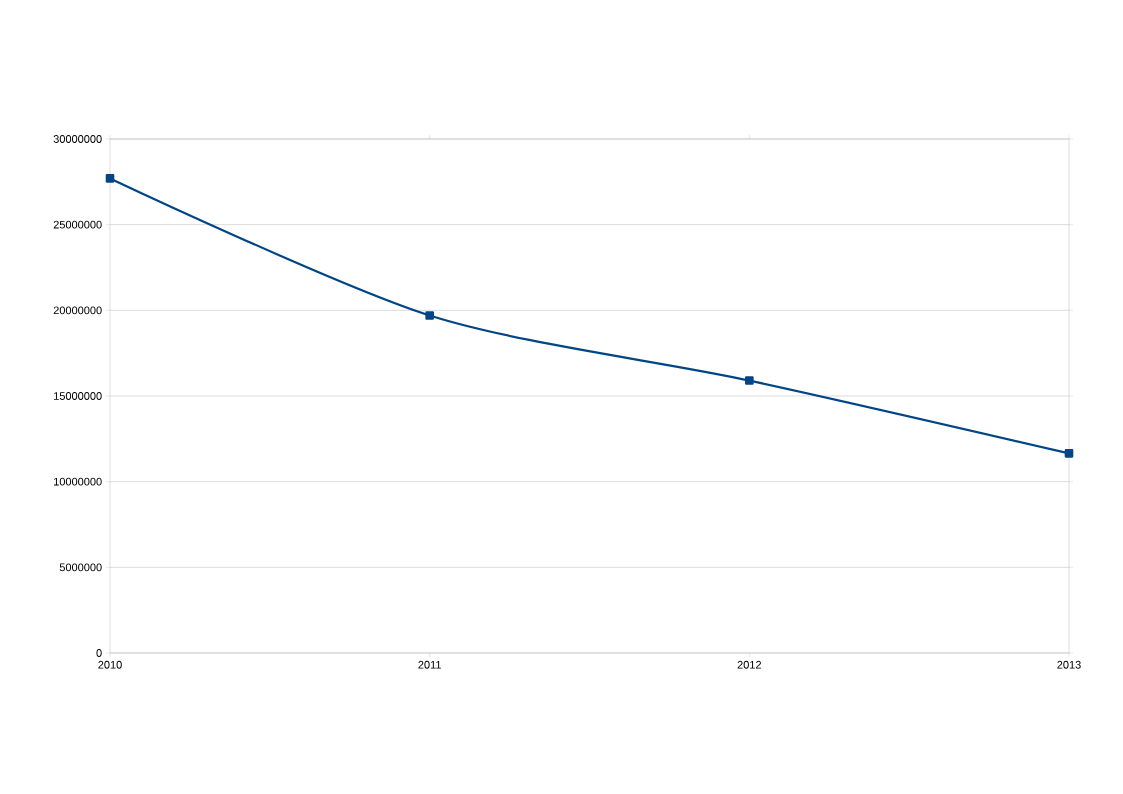 Image resolution: width=1123 pixels, height=794 pixels. I want to click on x-tick-label: 2010, so click(110, 664).